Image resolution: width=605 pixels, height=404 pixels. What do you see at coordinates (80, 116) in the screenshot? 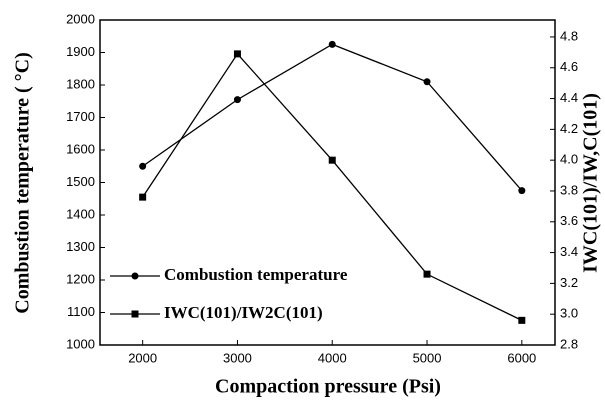
I see `y-tick-label: 1700` at bounding box center [80, 116].